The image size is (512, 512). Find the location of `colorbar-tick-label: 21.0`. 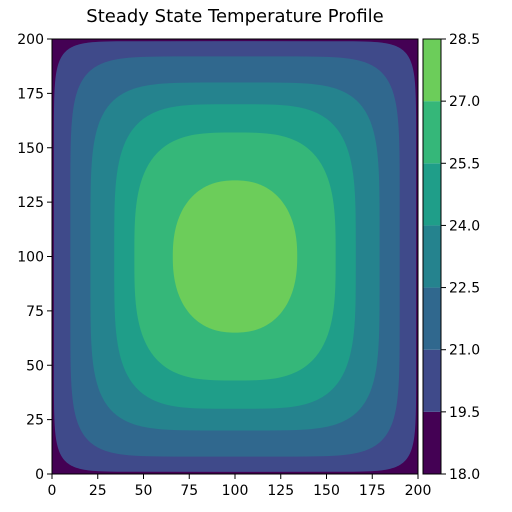

colorbar-tick-label: 21.0 is located at coordinates (464, 351).